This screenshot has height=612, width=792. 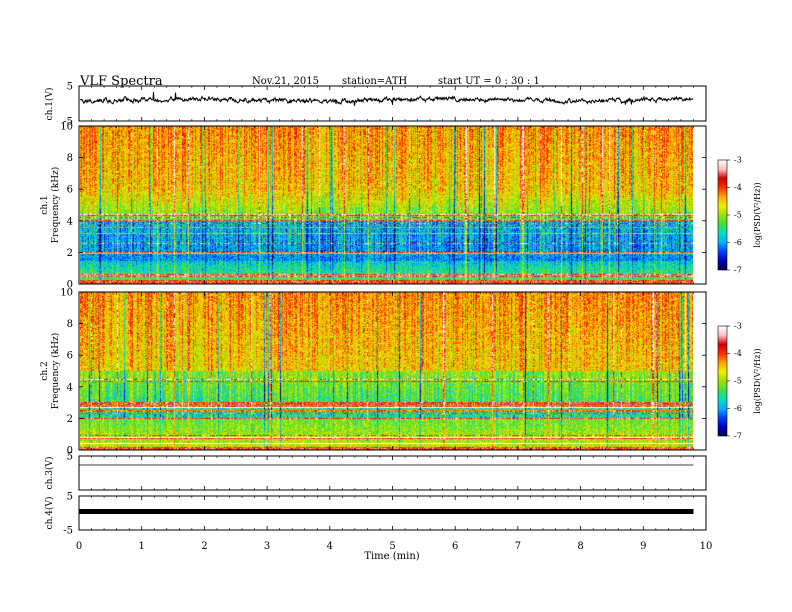 What do you see at coordinates (330, 546) in the screenshot?
I see `x-tick-label: 4` at bounding box center [330, 546].